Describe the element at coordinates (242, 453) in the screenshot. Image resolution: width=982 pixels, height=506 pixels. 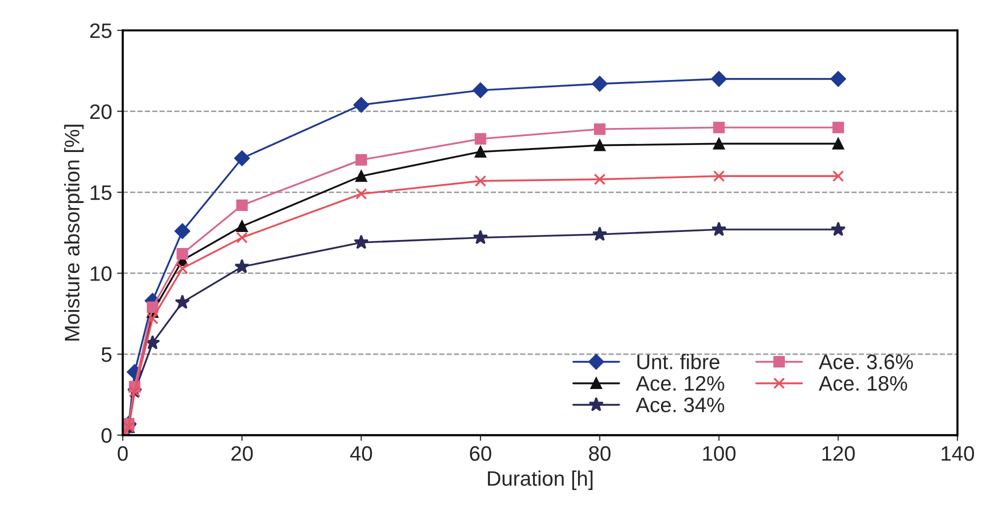
I see `x-tick-label: 20` at that location.